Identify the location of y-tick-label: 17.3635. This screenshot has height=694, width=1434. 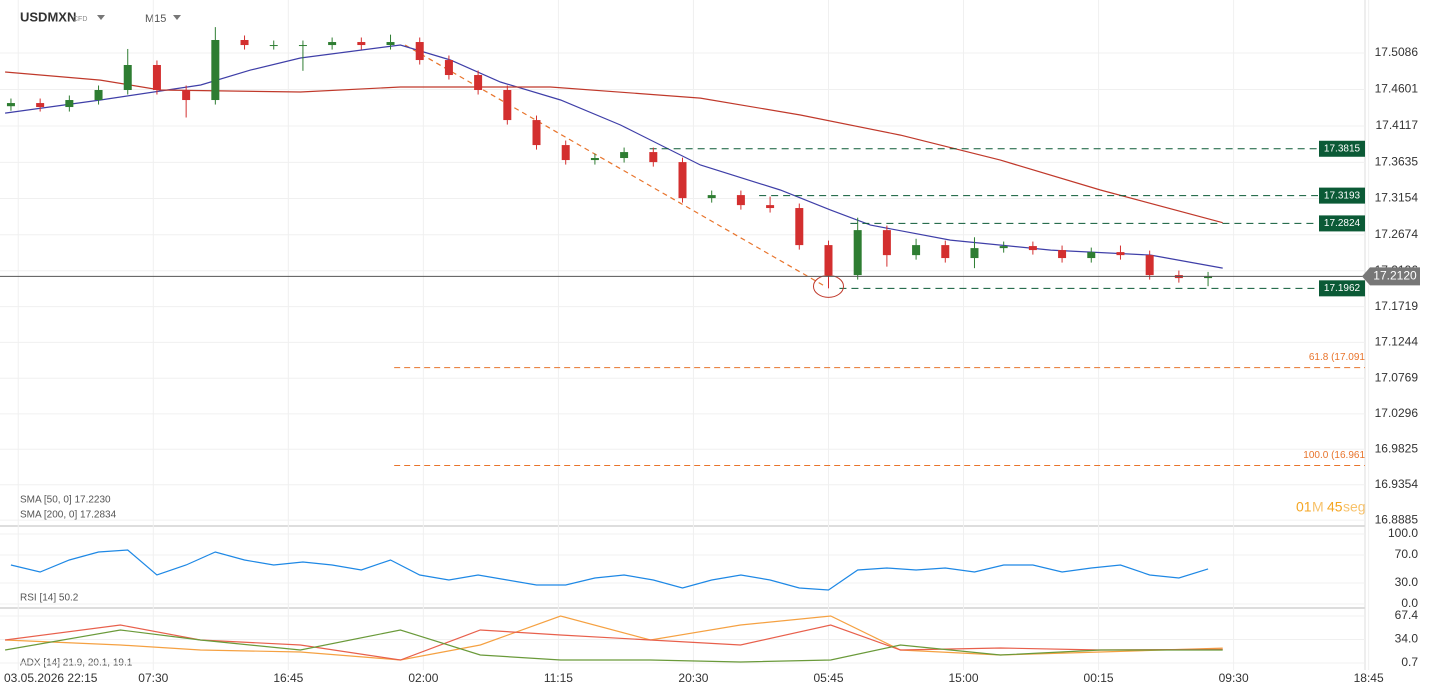
(1397, 161).